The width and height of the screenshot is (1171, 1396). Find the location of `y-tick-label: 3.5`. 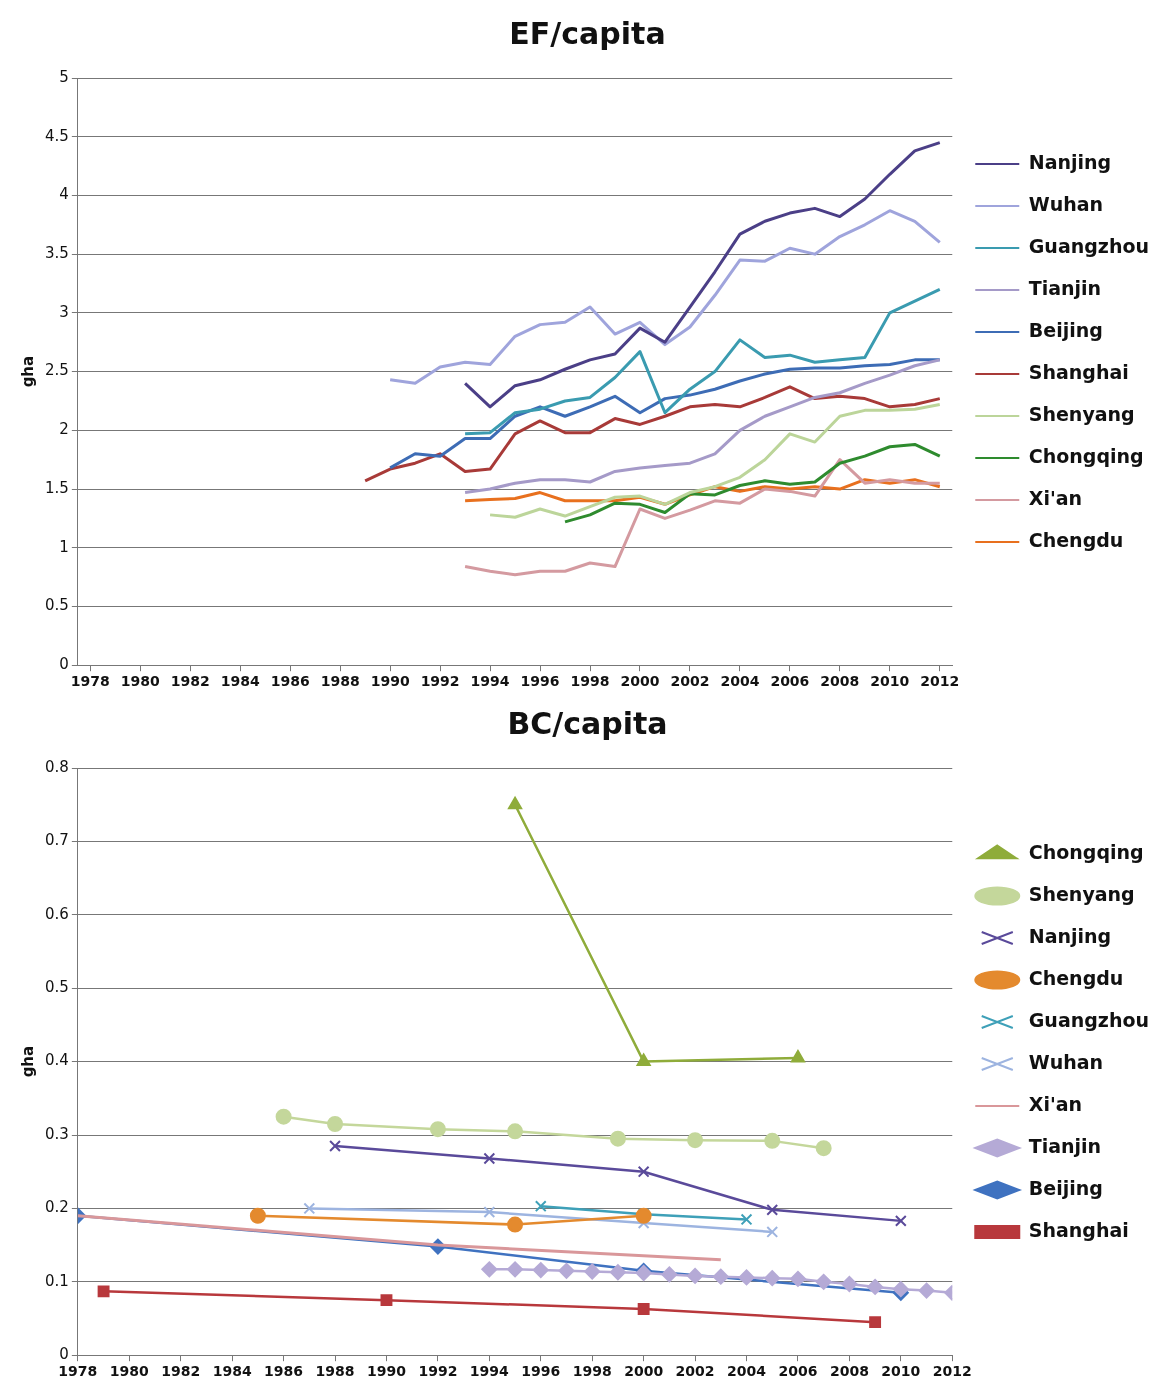

y-tick-label: 3.5 is located at coordinates (57, 253).